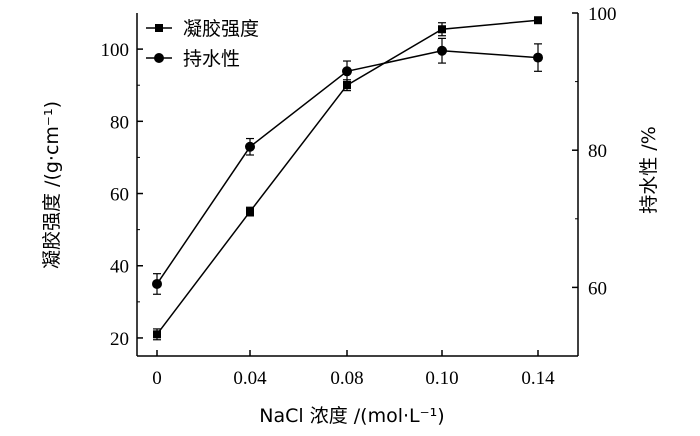 The height and width of the screenshot is (436, 700). Describe the element at coordinates (351, 416) in the screenshot. I see `x-axis-label: NaCl 浓度 /(mol·L⁻¹)` at that location.